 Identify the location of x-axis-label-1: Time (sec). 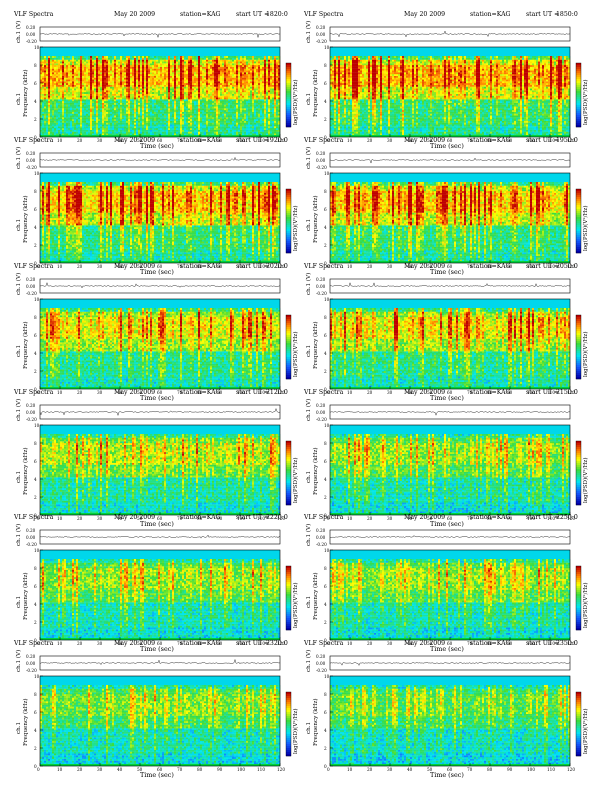
(447, 146).